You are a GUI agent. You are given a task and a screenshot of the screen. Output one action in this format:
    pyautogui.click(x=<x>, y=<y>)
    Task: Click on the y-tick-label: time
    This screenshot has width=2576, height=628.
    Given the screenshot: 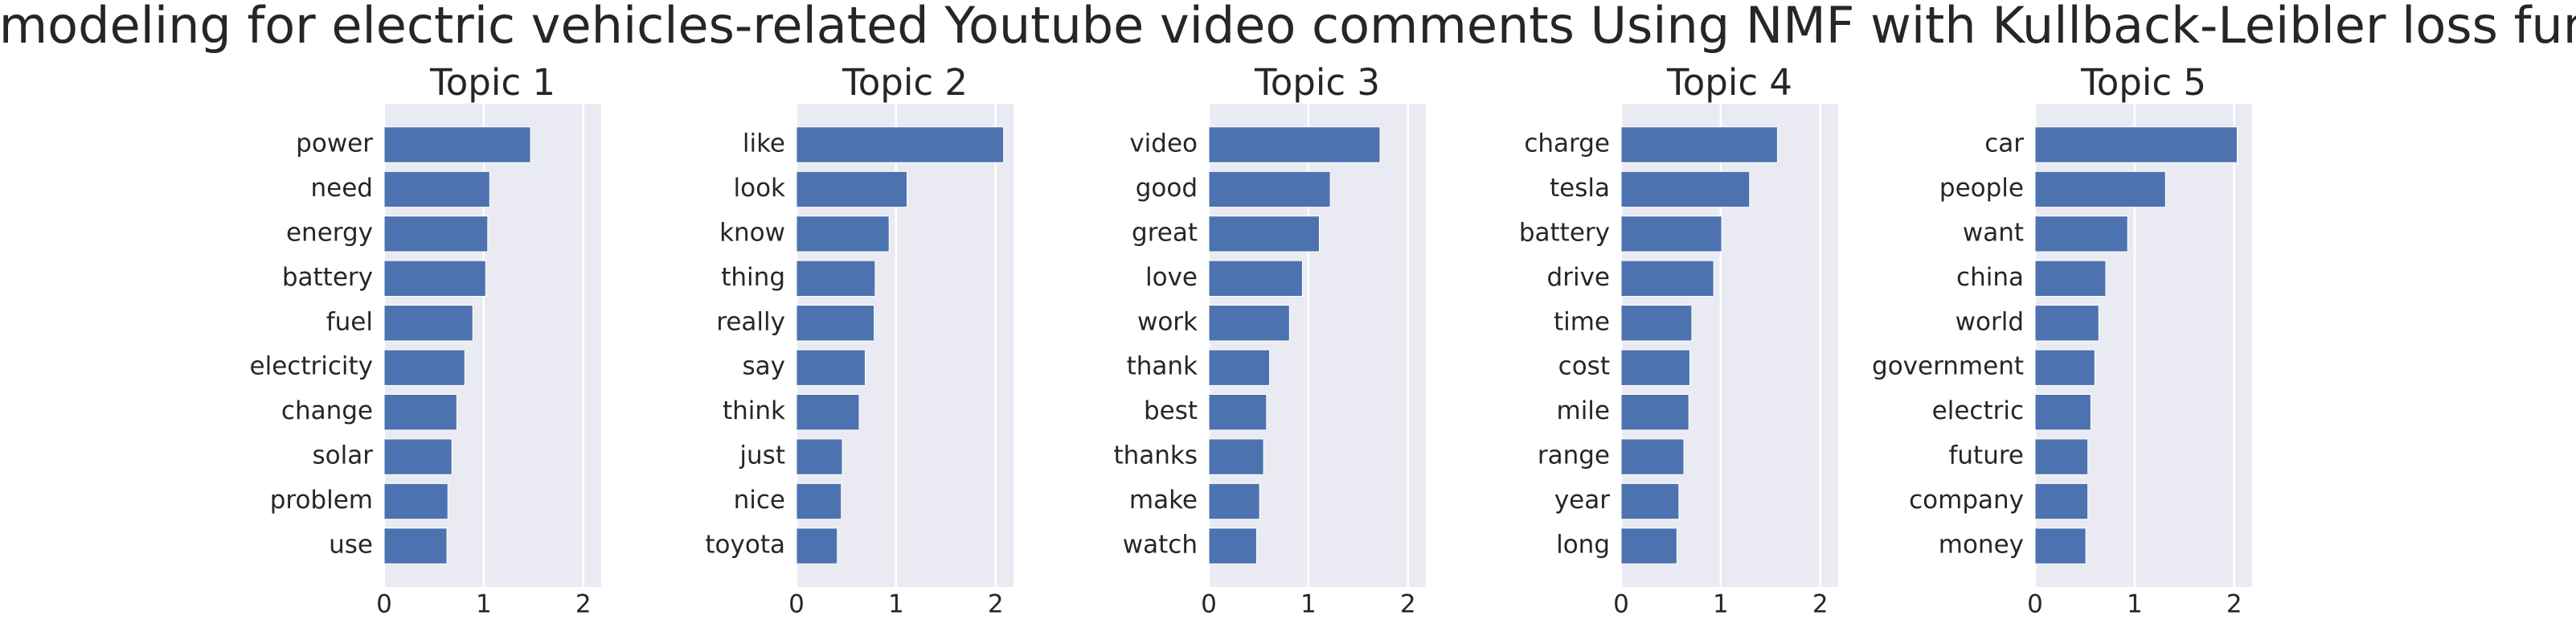 What is the action you would take?
    pyautogui.click(x=1582, y=321)
    